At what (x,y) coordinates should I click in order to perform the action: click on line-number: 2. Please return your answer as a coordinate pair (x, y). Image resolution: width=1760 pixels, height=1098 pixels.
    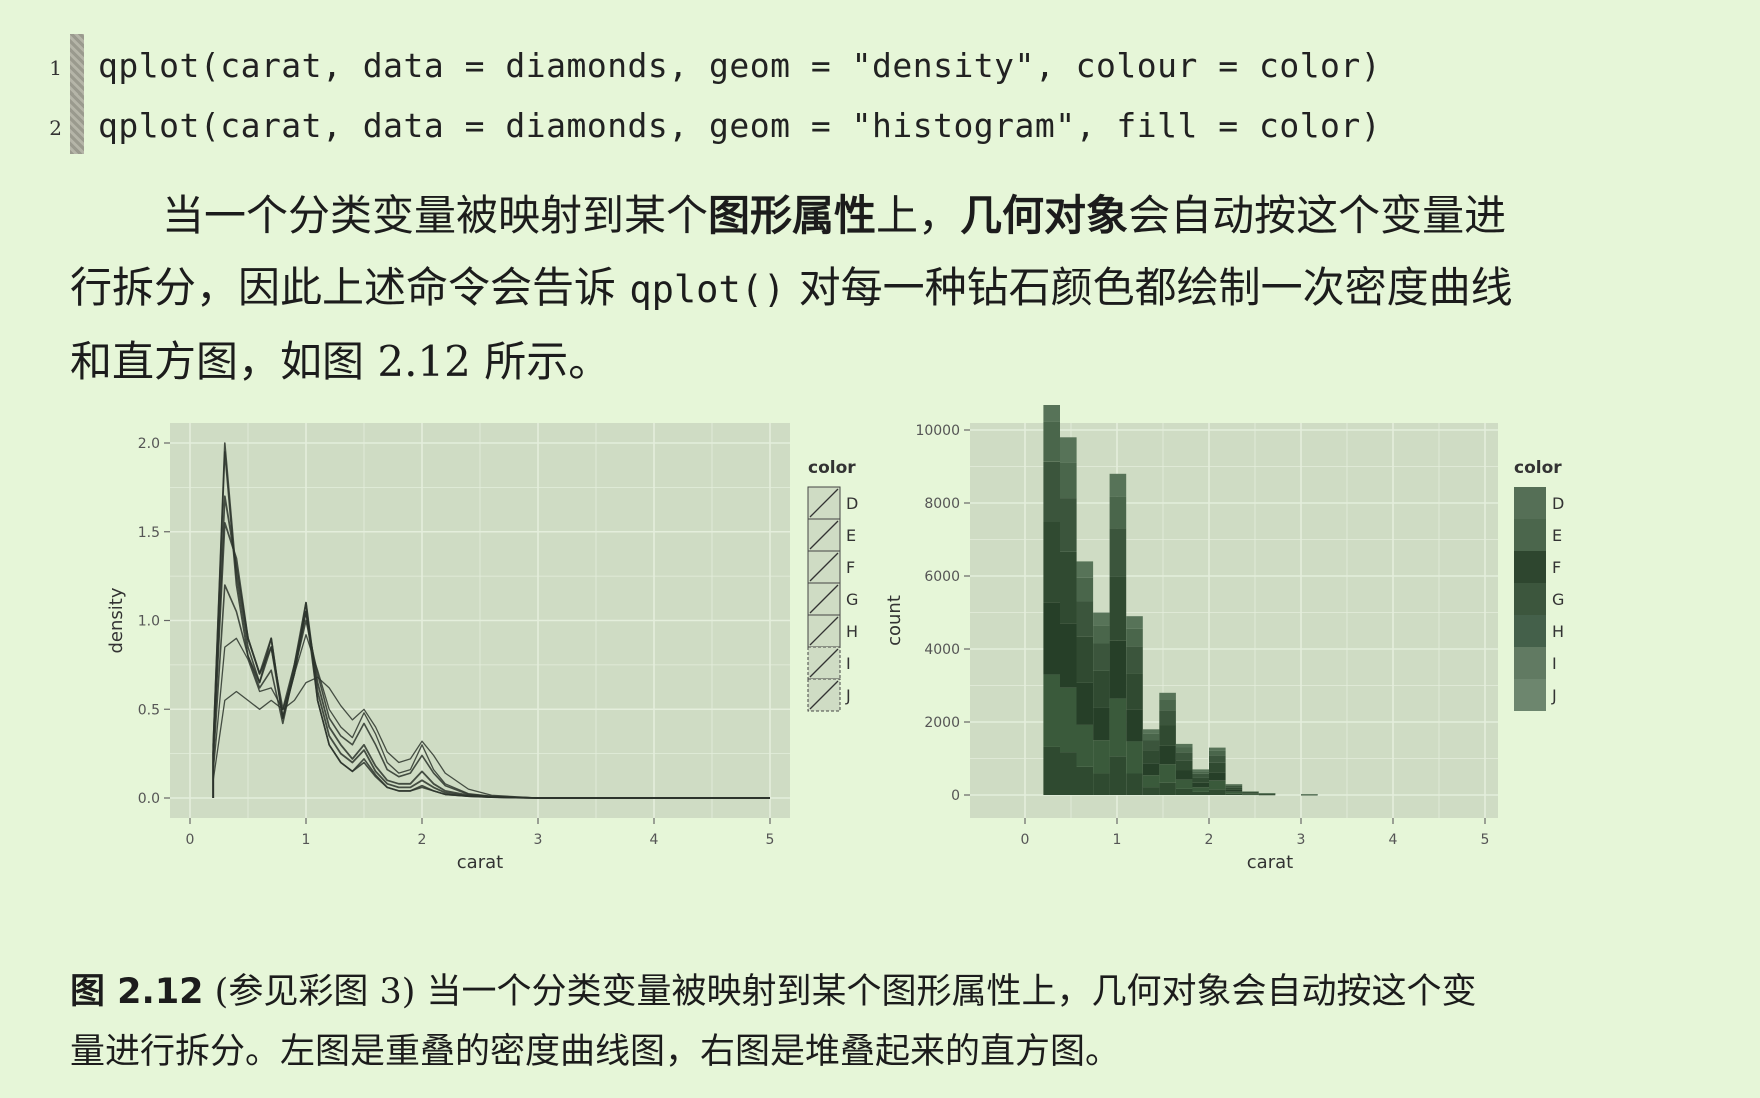
    Looking at the image, I should click on (55, 128).